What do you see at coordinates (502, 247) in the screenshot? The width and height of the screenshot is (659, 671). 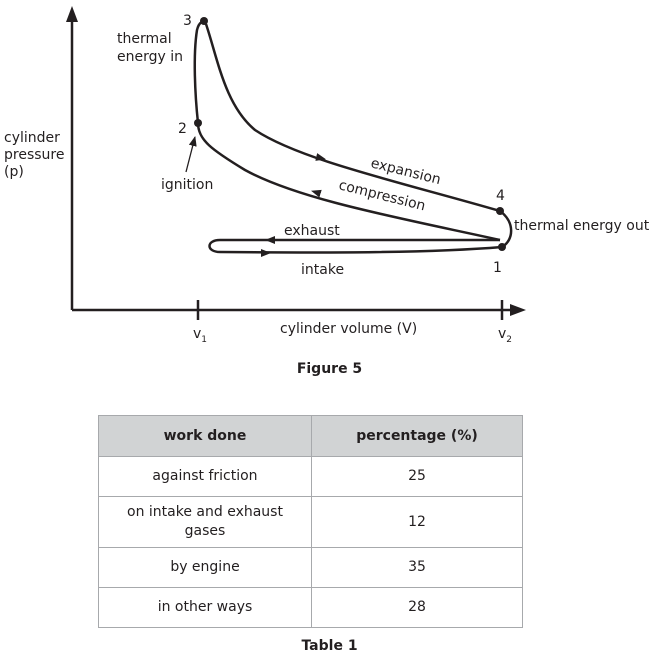 I see `point-1-dot` at bounding box center [502, 247].